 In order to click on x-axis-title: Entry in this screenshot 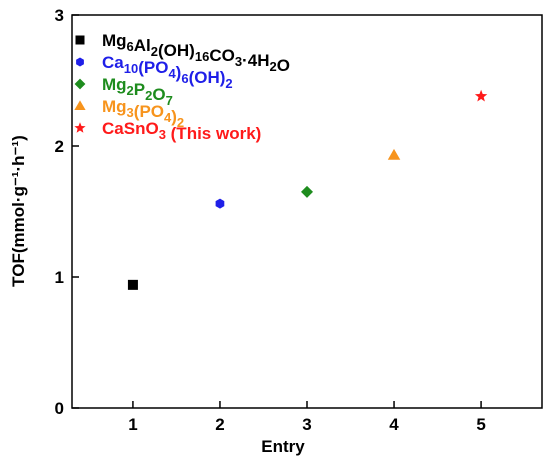, I will do `click(283, 446)`.